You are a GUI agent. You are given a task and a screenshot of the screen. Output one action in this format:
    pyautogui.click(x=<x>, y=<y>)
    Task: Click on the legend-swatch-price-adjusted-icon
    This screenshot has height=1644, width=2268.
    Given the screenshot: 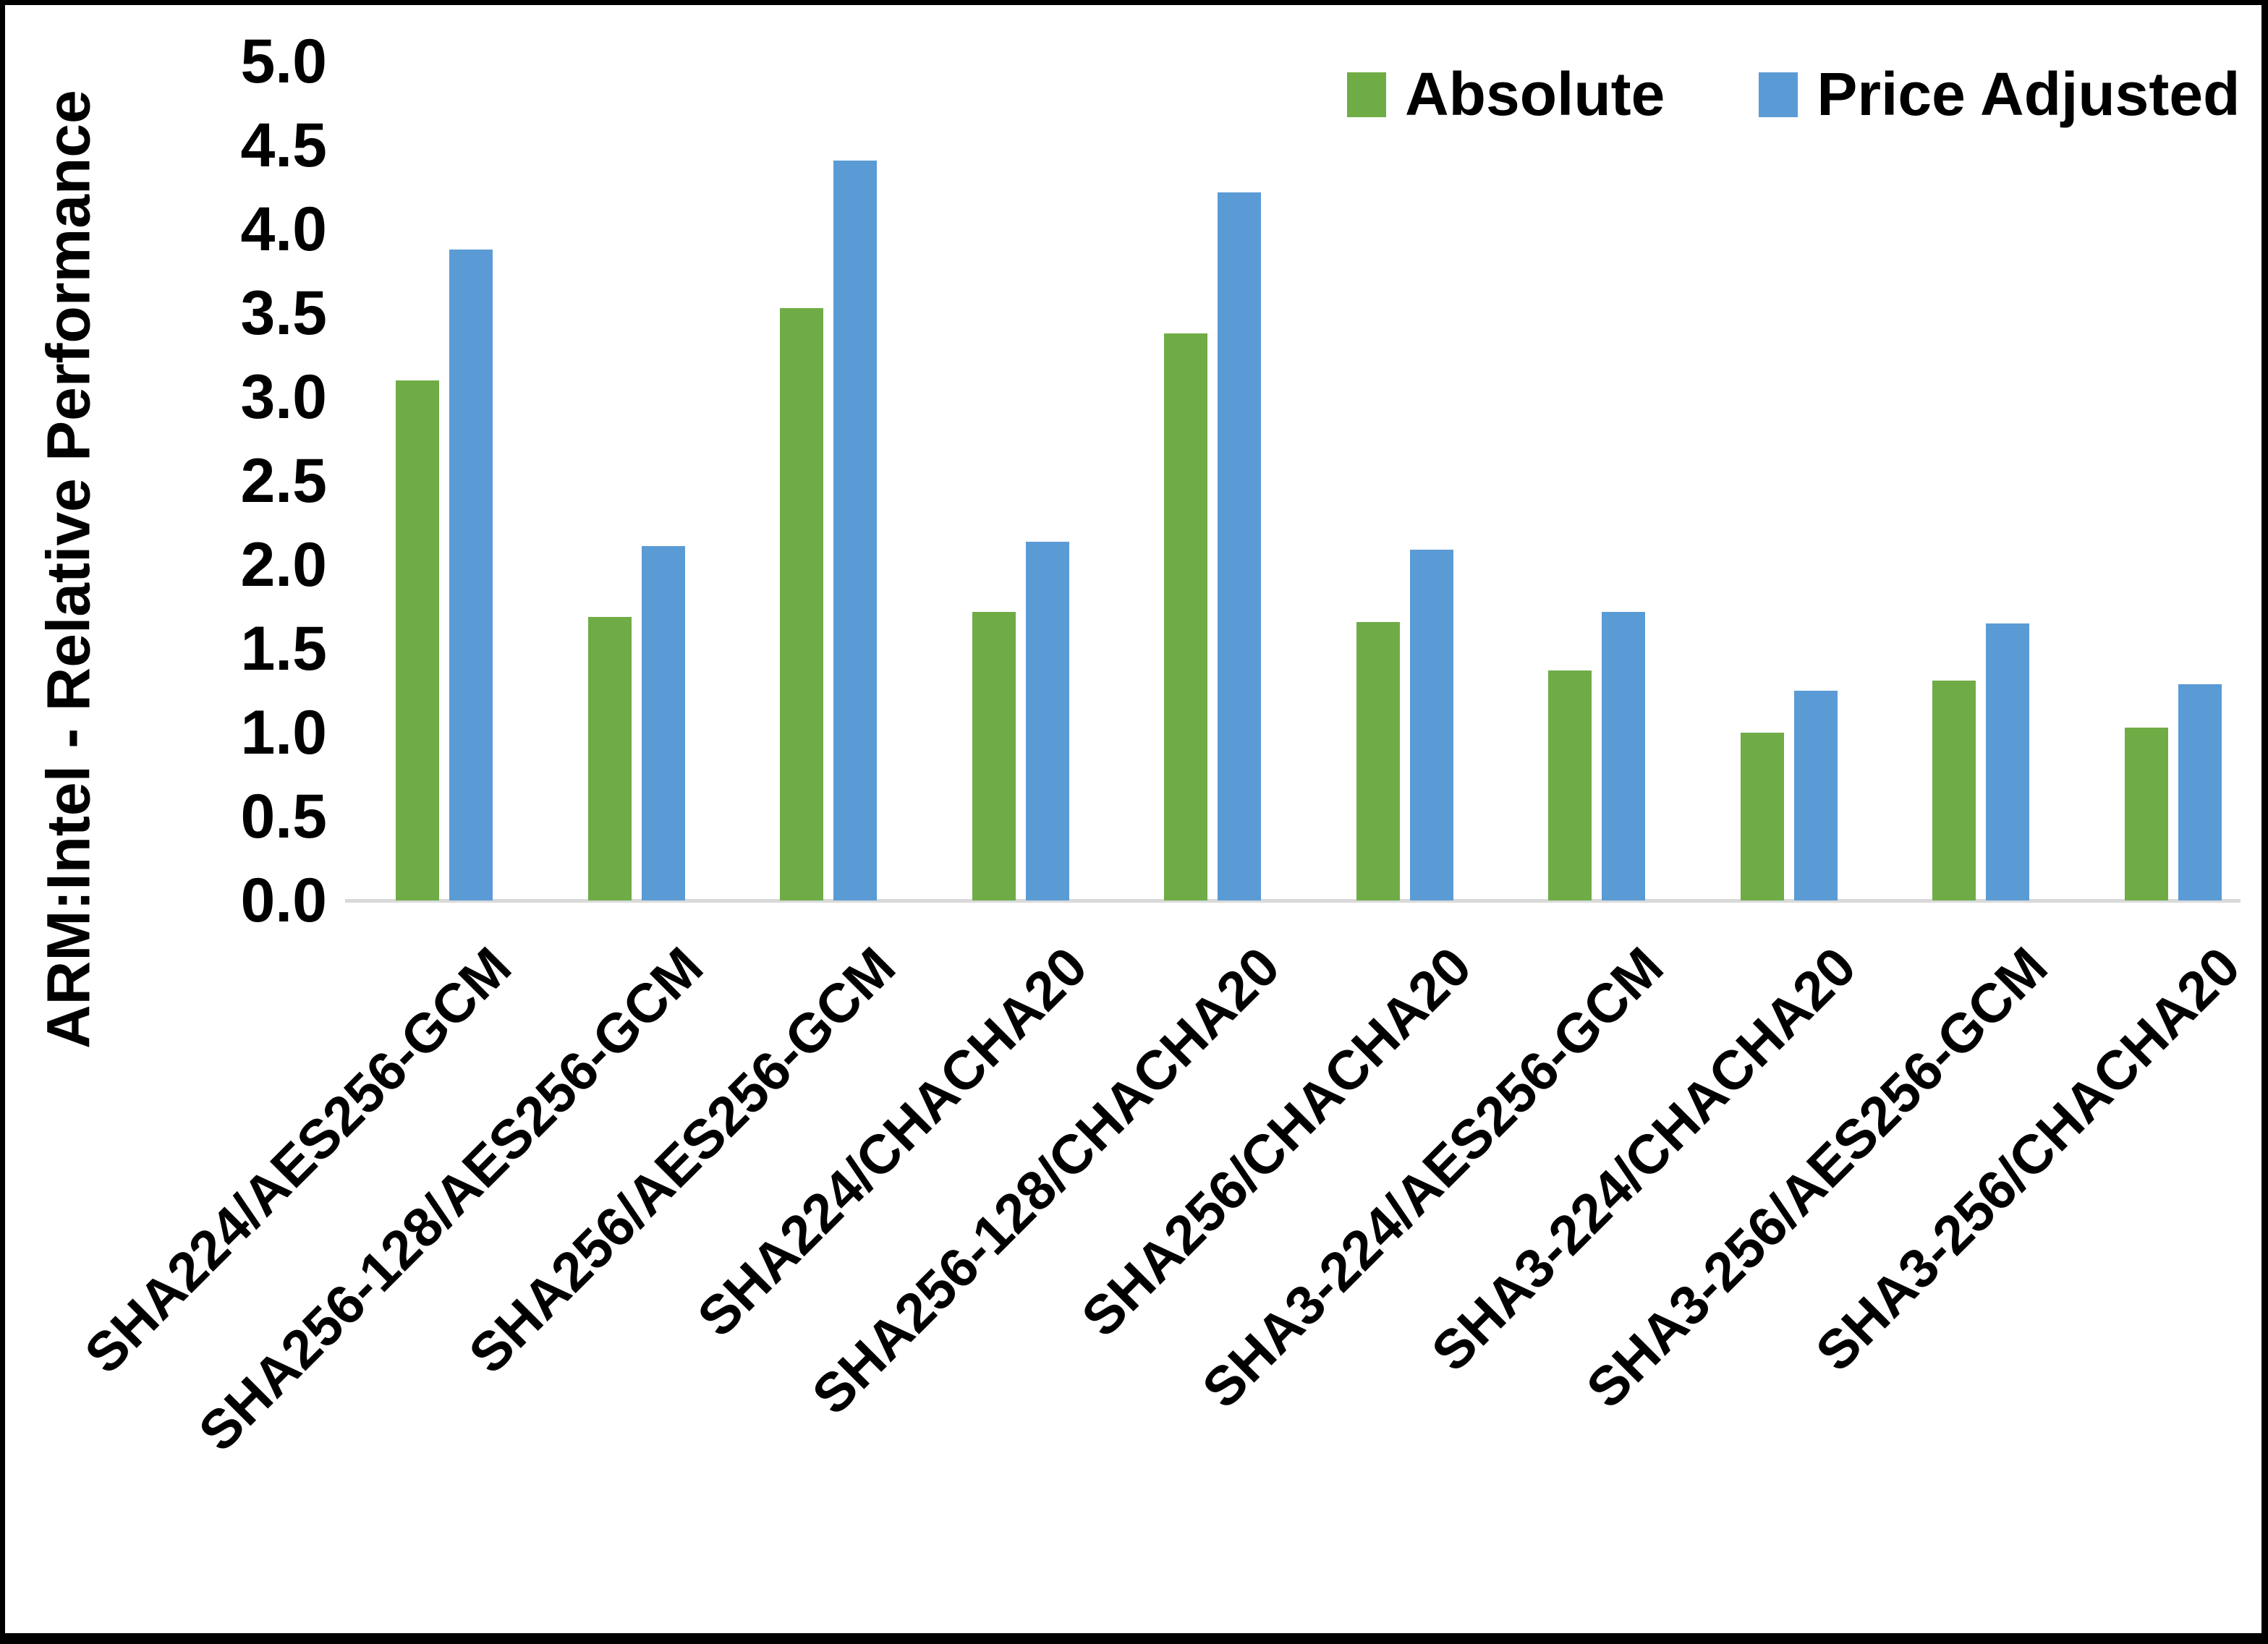 What is the action you would take?
    pyautogui.click(x=1778, y=94)
    